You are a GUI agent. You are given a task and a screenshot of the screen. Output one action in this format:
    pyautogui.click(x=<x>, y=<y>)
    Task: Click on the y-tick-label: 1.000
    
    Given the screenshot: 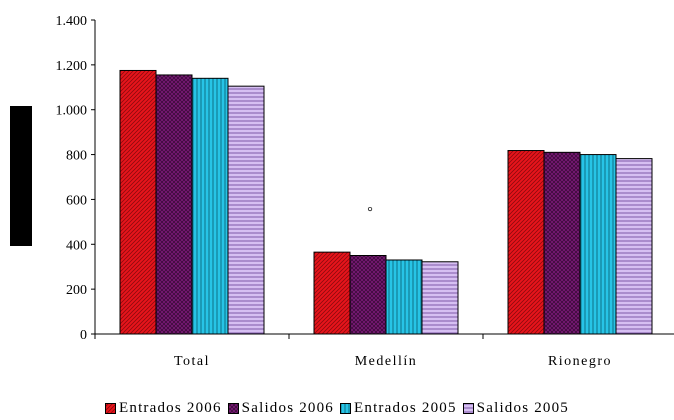 What is the action you would take?
    pyautogui.click(x=72, y=111)
    